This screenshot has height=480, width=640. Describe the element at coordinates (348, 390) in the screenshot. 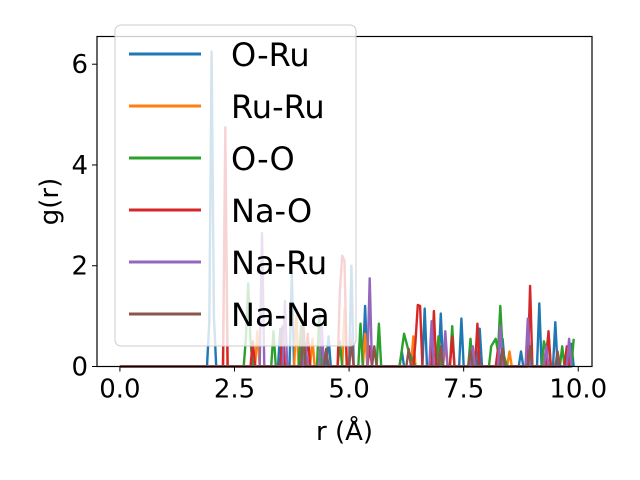

I see `x-tick-label: 5.0` at that location.